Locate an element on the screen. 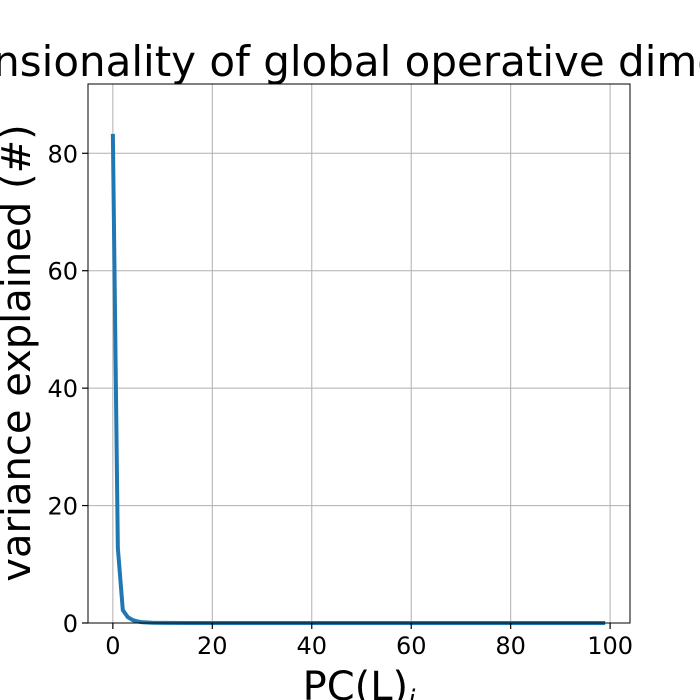 The image size is (700, 700). y-tick-label: 20 is located at coordinates (62, 507).